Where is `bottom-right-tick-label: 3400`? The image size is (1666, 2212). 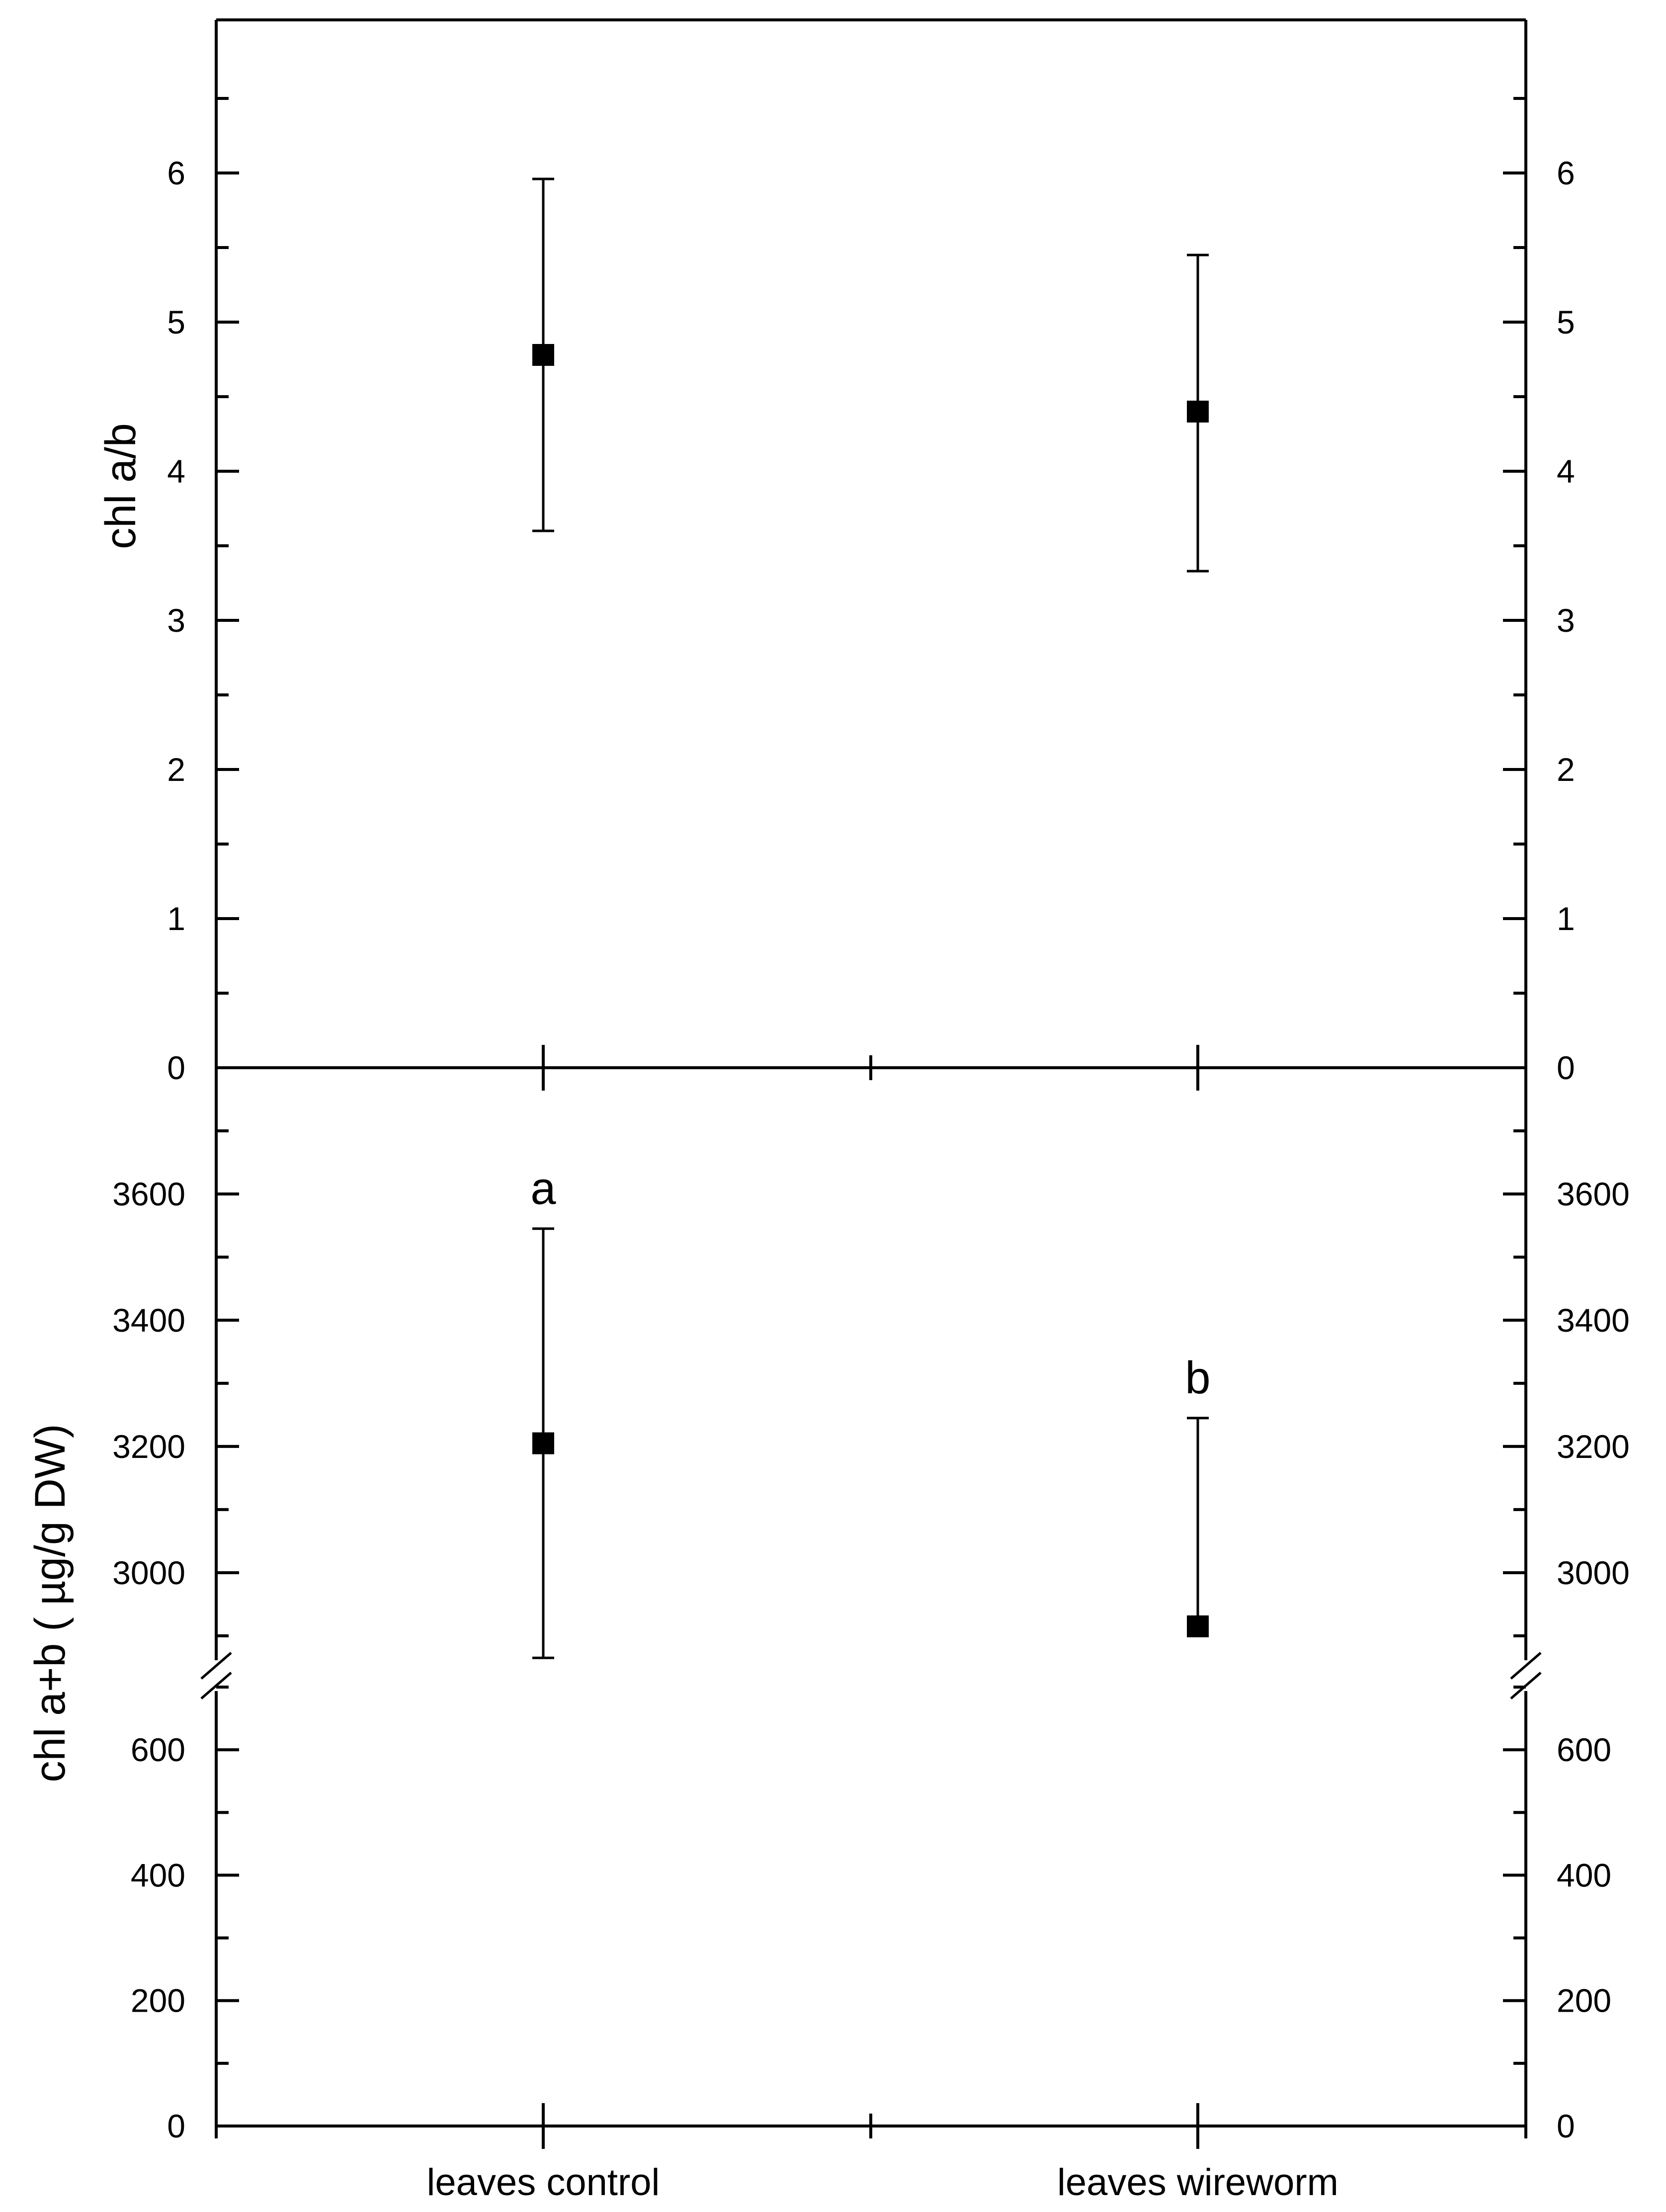
bottom-right-tick-label: 3400 is located at coordinates (1593, 1320).